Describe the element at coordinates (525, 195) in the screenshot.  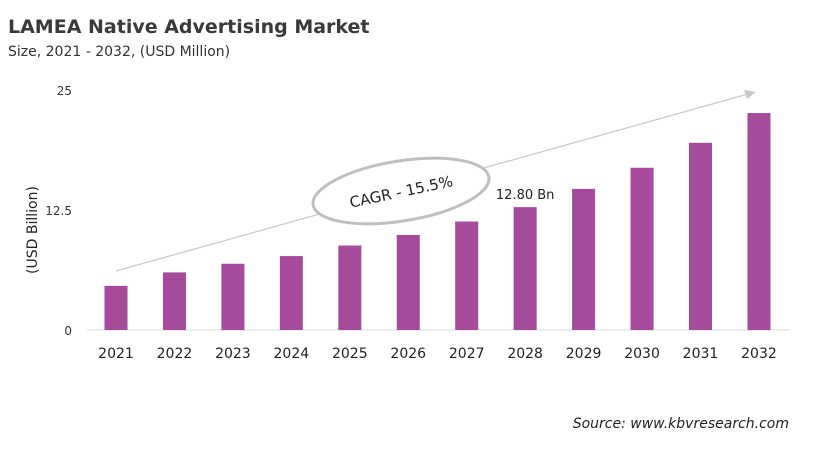
I see `data-label: 12.80 Bn` at that location.